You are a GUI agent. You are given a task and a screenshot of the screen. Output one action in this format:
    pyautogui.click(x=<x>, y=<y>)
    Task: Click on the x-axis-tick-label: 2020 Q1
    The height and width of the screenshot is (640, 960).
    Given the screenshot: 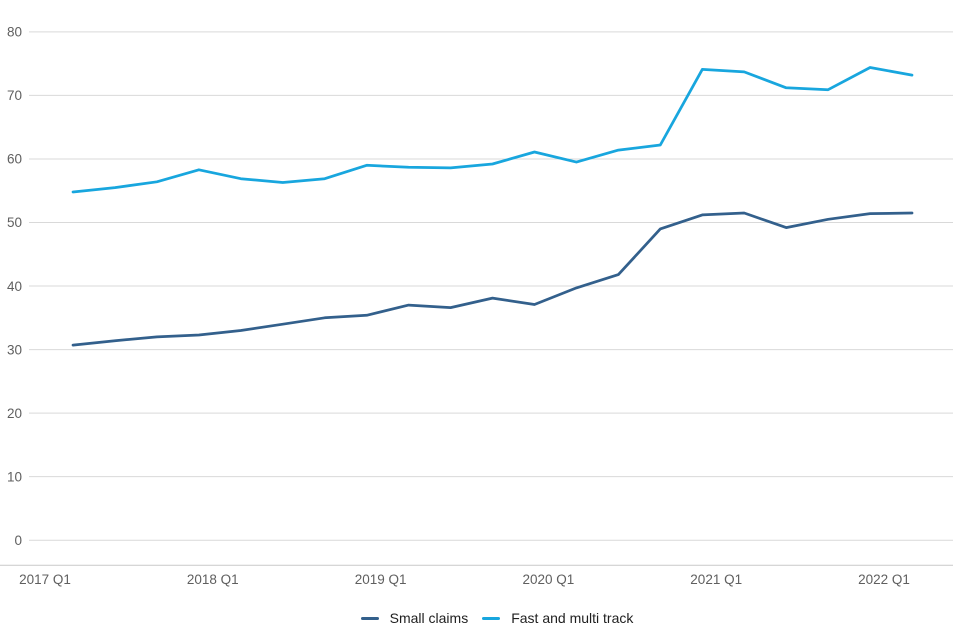 What is the action you would take?
    pyautogui.click(x=549, y=579)
    